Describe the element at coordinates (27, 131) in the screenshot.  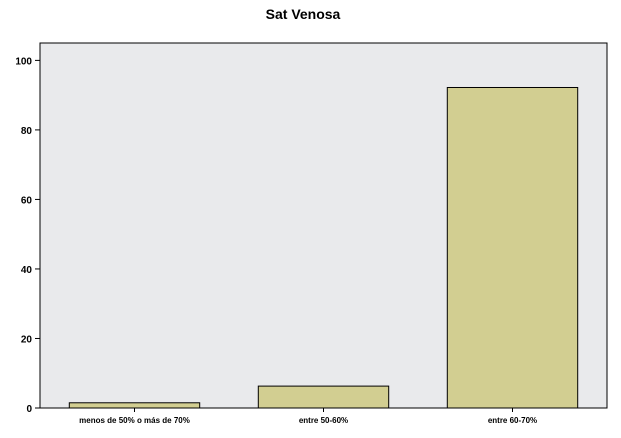
I see `y-tick-label: 80` at that location.